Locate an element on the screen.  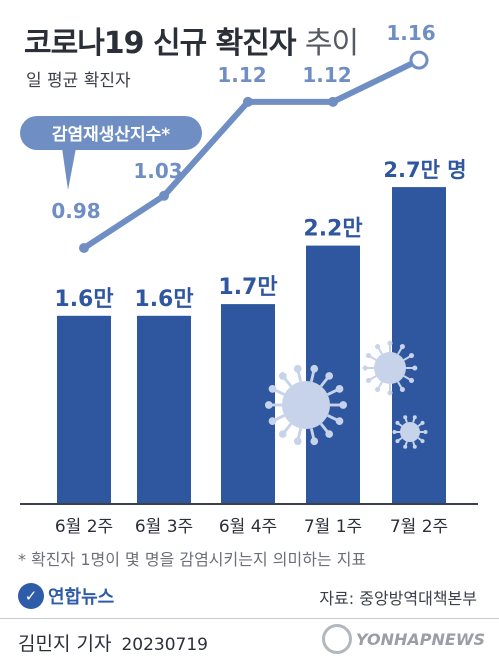
bar-value-label: 2.2만 is located at coordinates (332, 229).